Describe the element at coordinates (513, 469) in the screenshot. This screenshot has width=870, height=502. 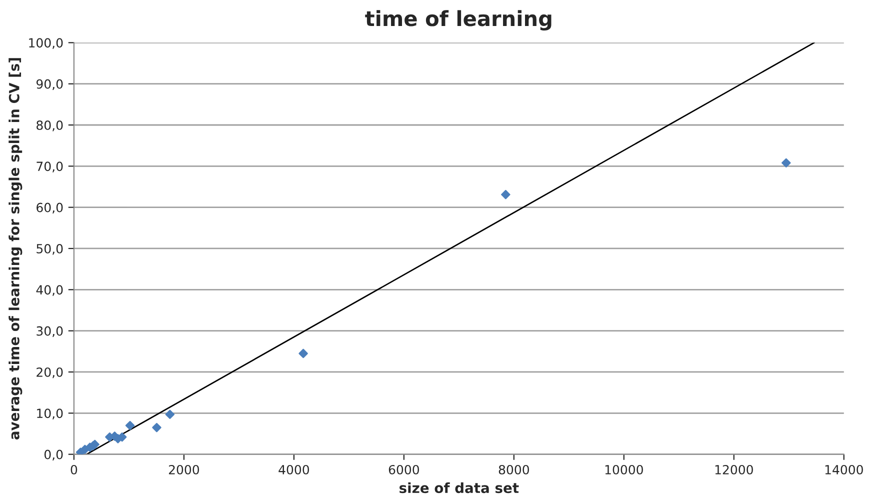
I see `x-tick-label: 8000` at that location.